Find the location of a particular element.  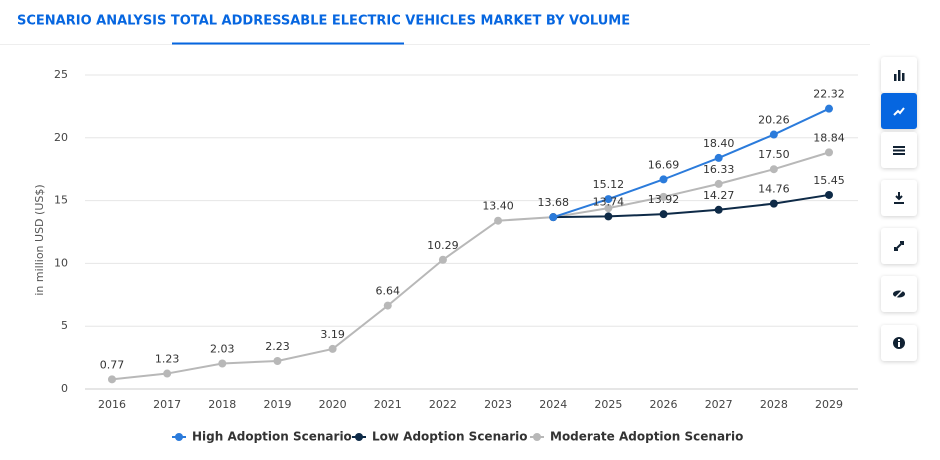

data-label: 18.40 is located at coordinates (719, 143).